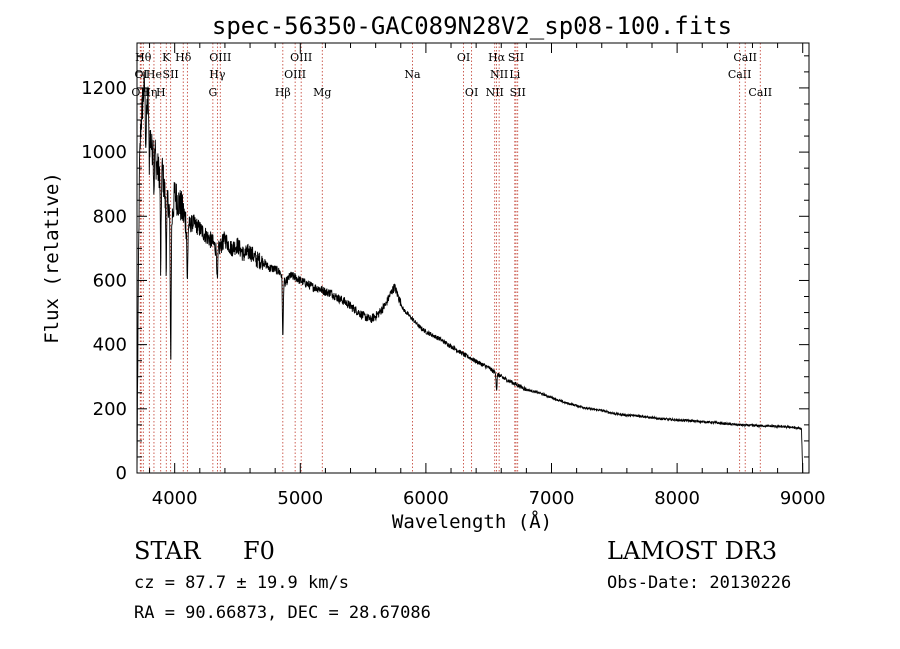 The height and width of the screenshot is (649, 900). I want to click on line-marker-label: Mg, so click(322, 92).